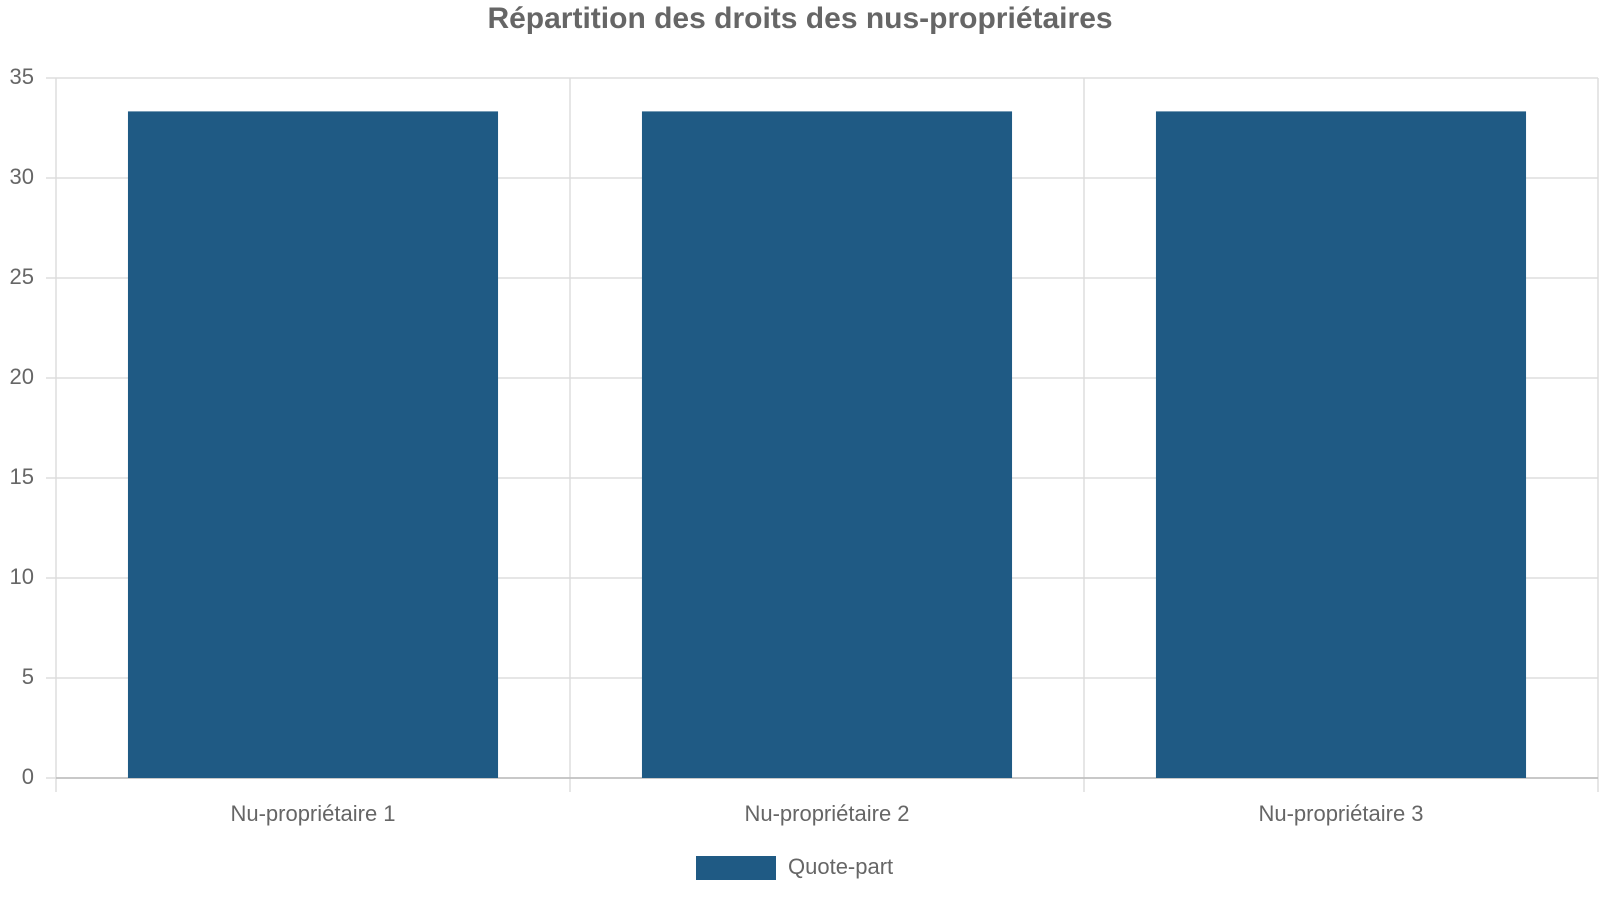  I want to click on legend-label: Quote-part, so click(840, 866).